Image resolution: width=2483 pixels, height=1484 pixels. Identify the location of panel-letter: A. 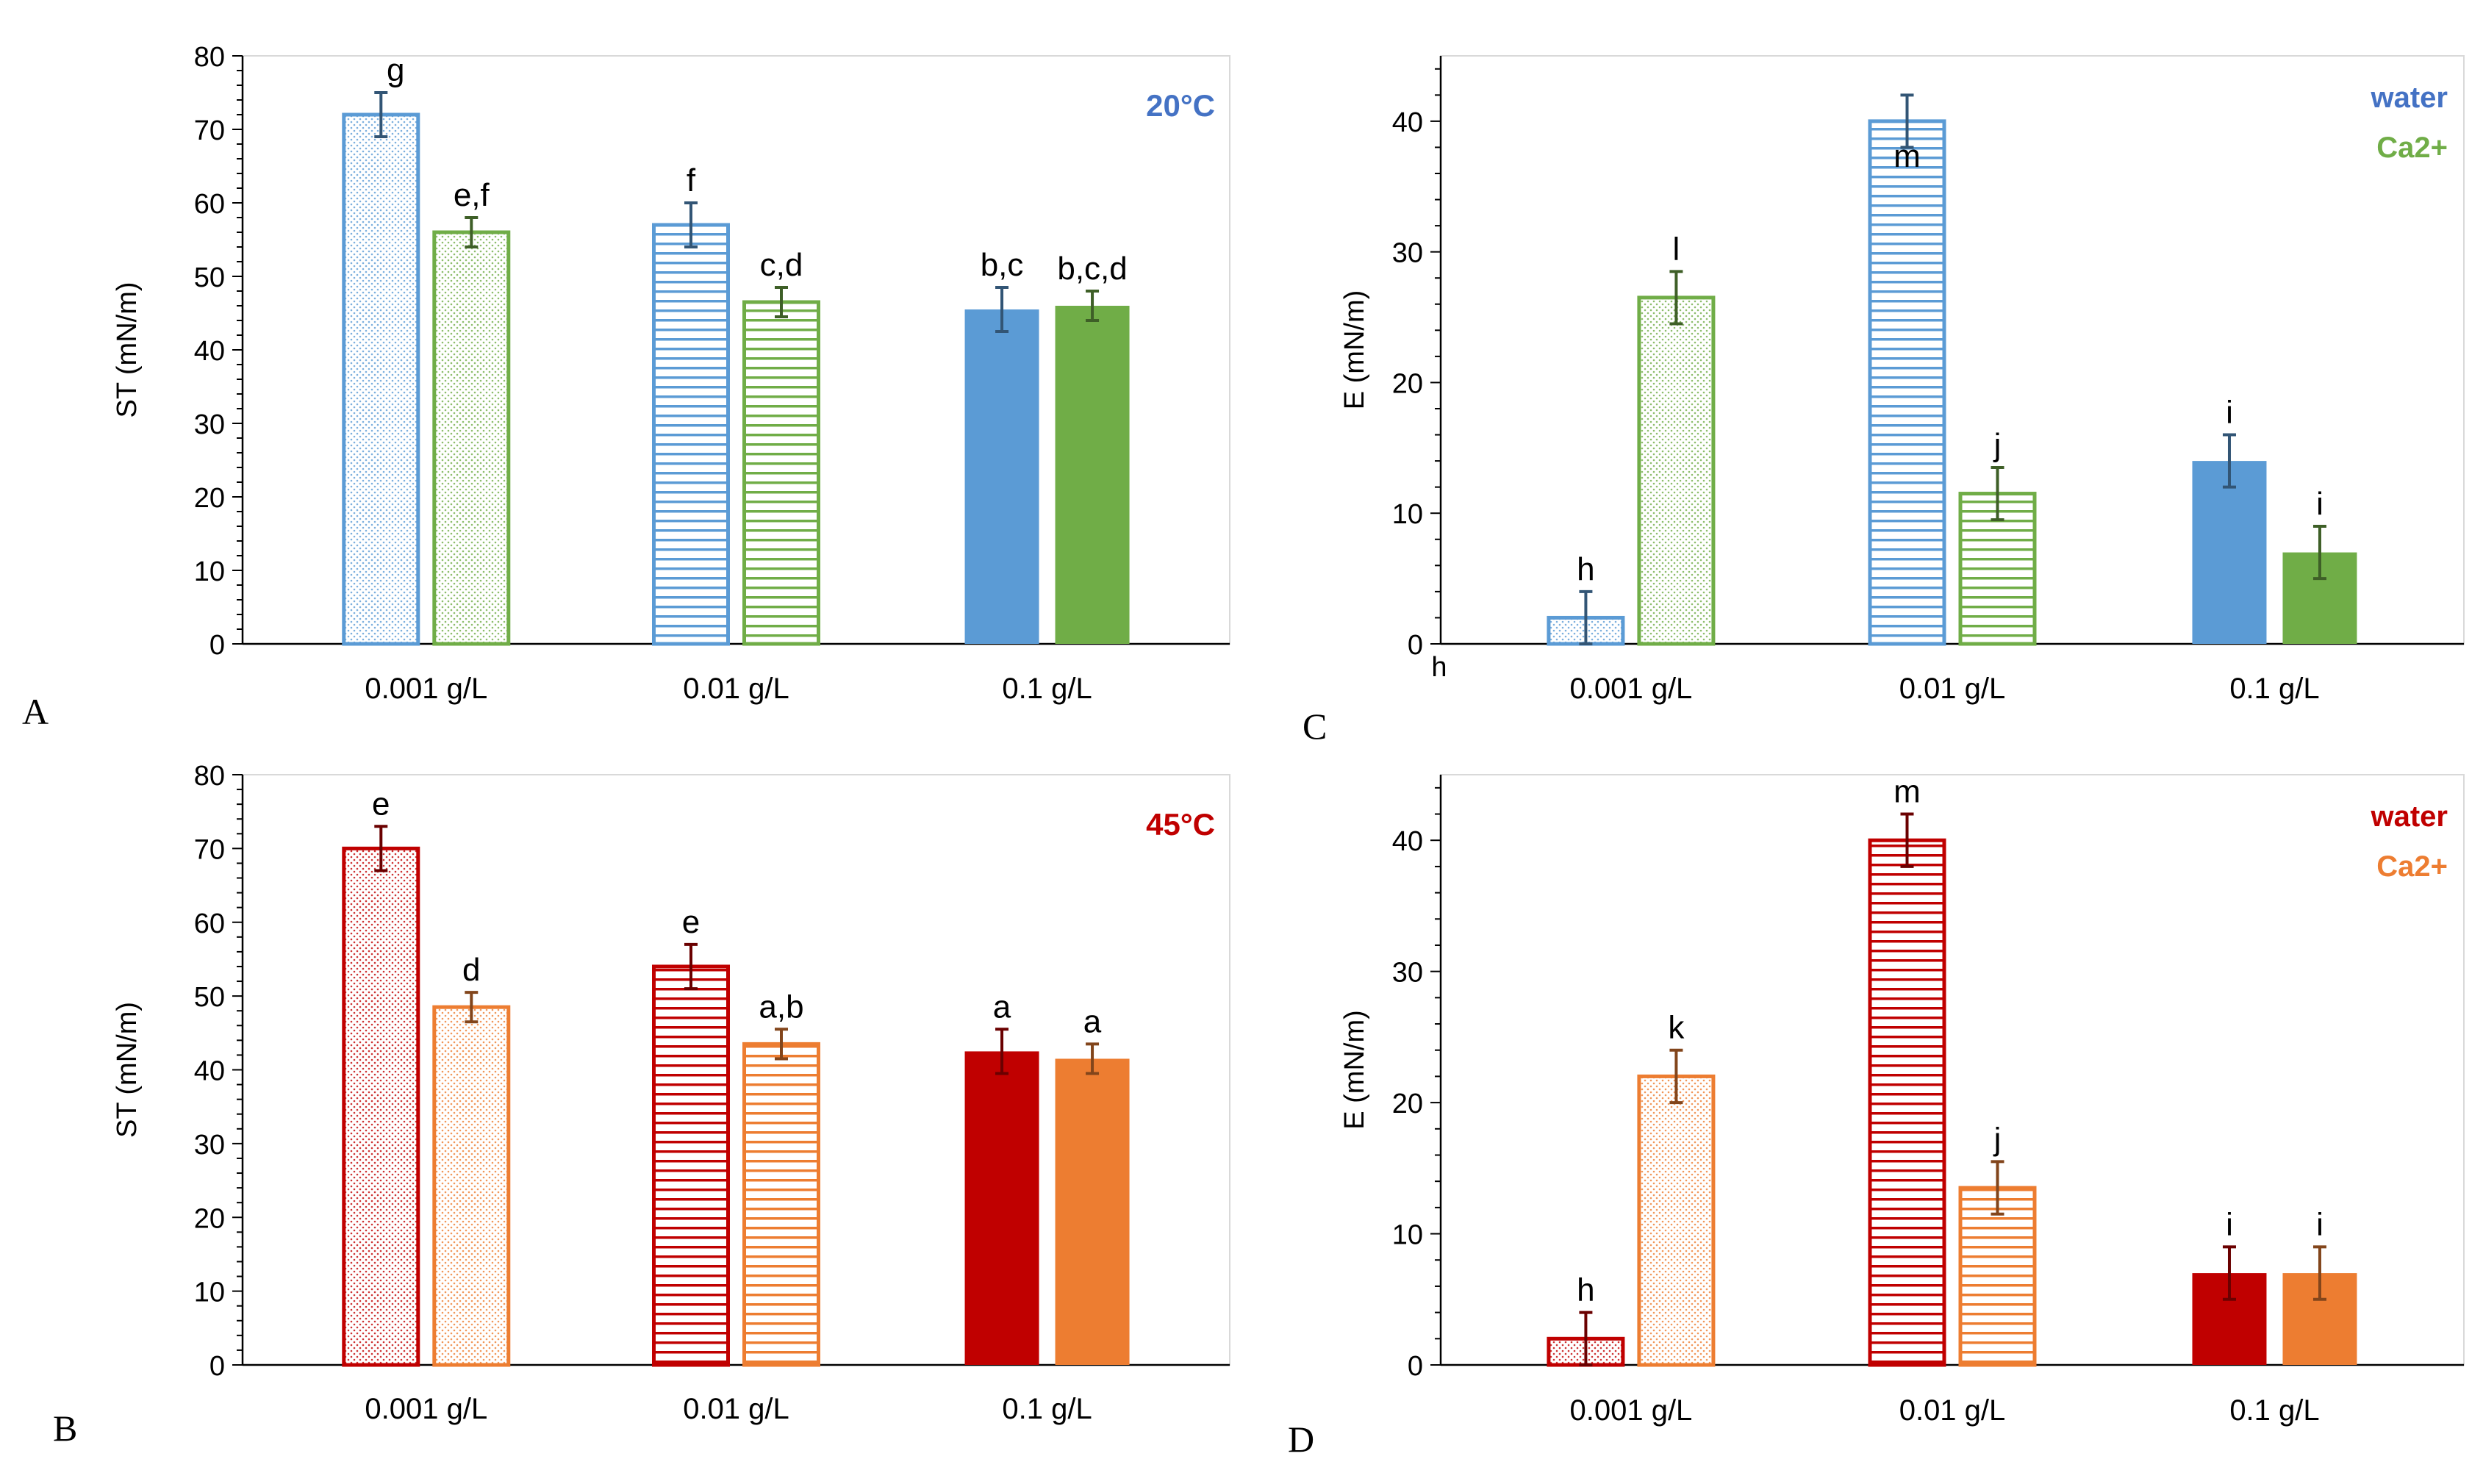
(35, 711).